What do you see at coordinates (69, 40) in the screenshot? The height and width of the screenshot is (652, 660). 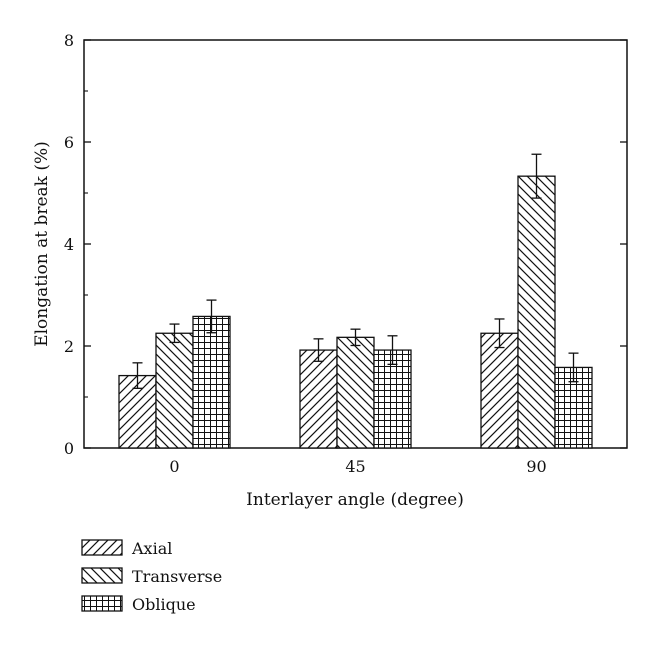 I see `y-tick-label: 8` at bounding box center [69, 40].